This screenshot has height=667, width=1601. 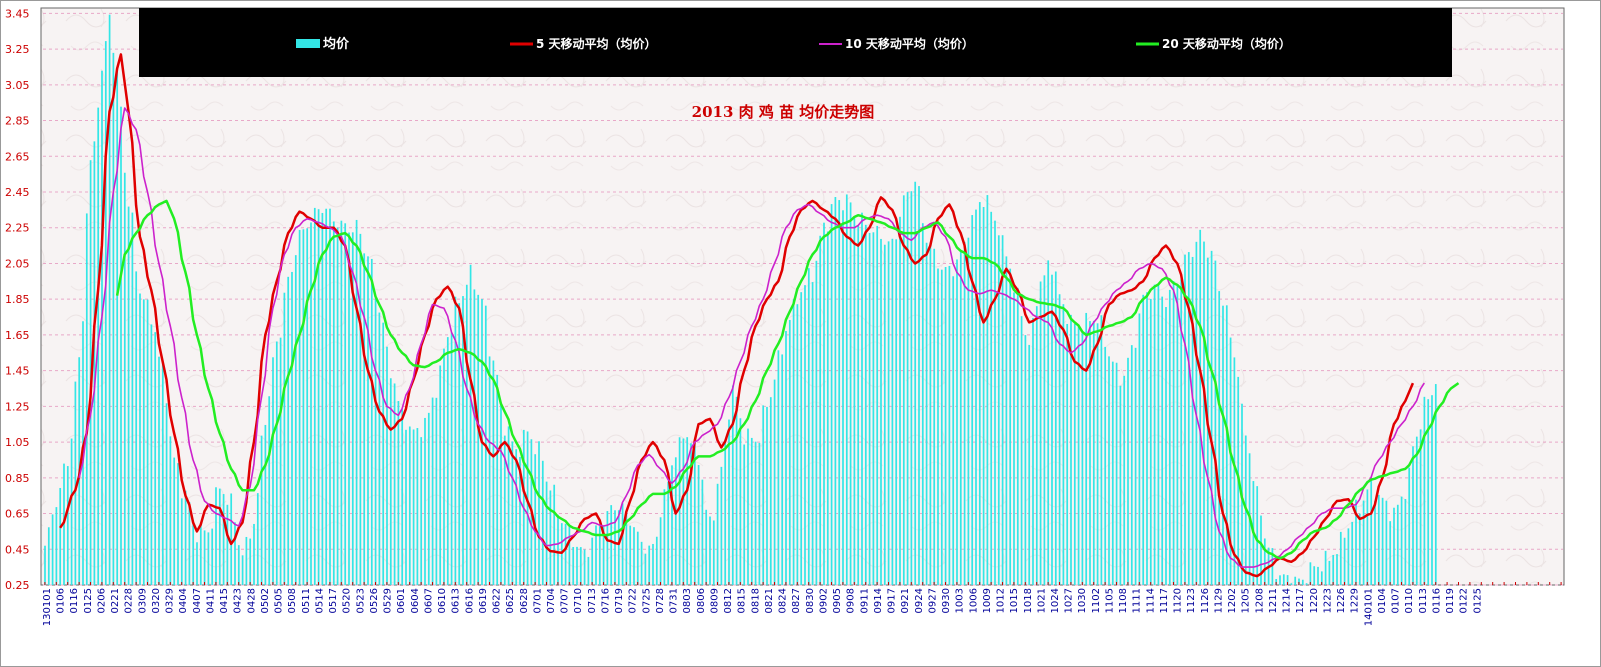 I want to click on x-tick-label: 0423, so click(x=238, y=600).